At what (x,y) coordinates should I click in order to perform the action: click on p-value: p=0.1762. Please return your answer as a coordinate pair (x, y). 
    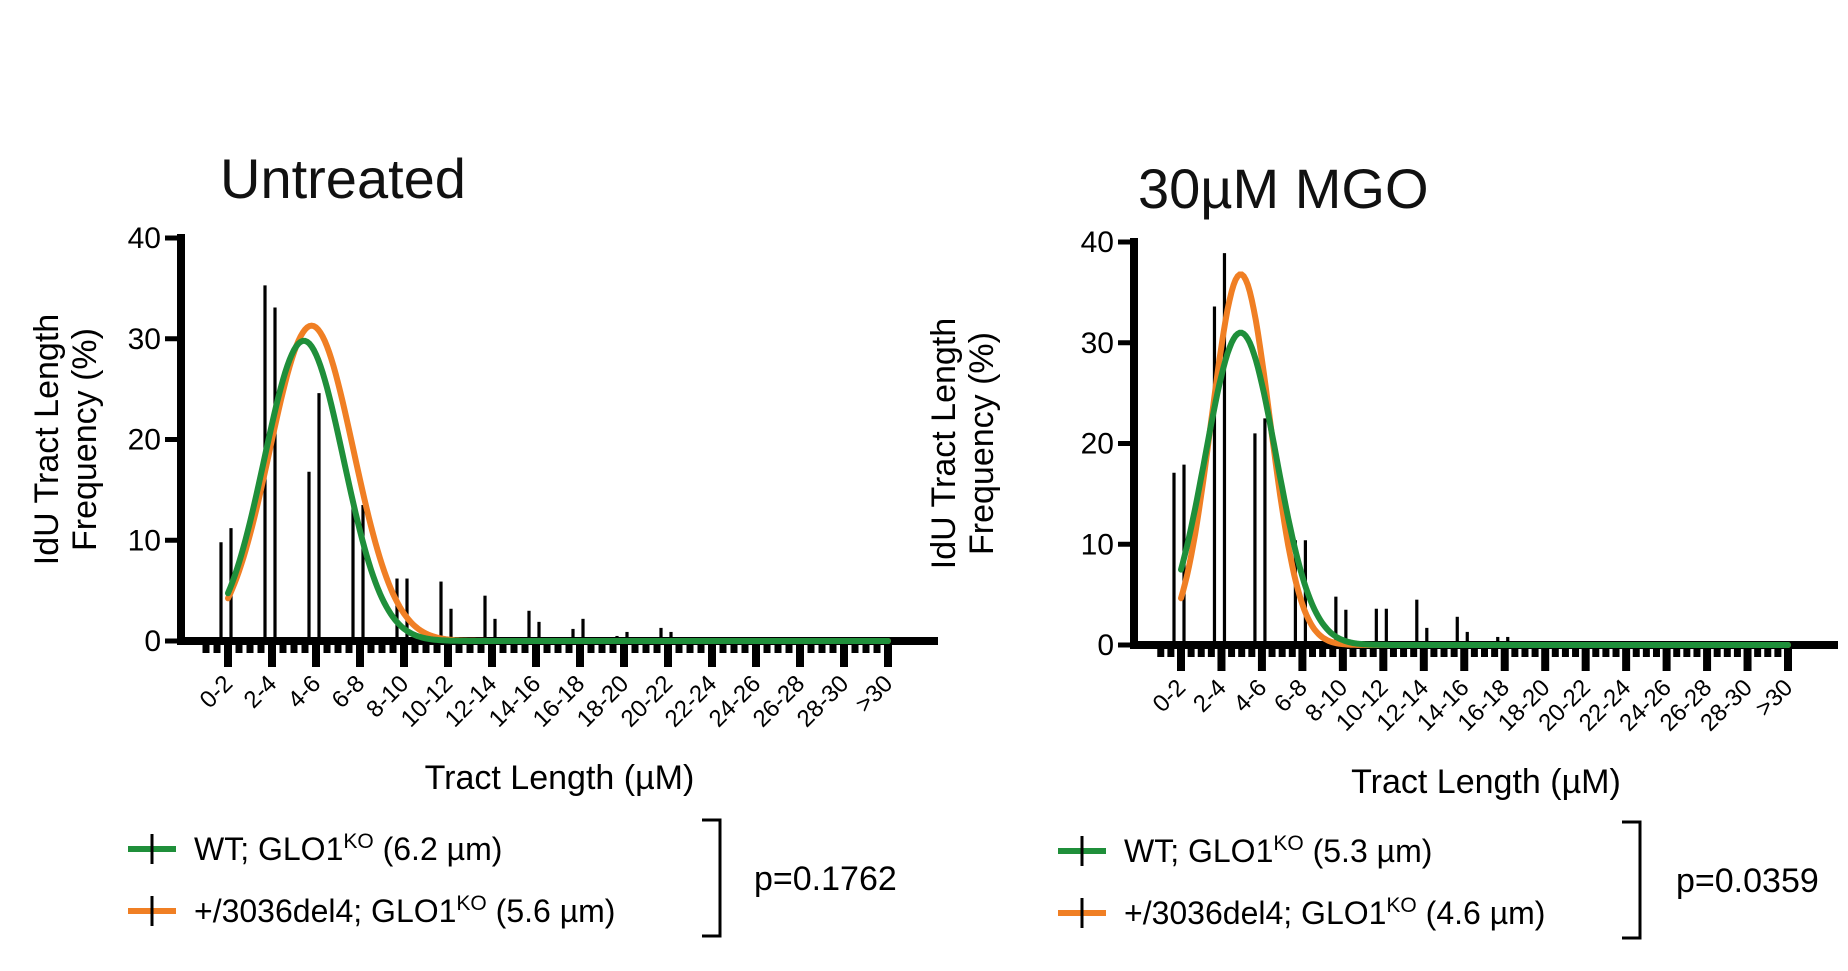
    Looking at the image, I should click on (825, 879).